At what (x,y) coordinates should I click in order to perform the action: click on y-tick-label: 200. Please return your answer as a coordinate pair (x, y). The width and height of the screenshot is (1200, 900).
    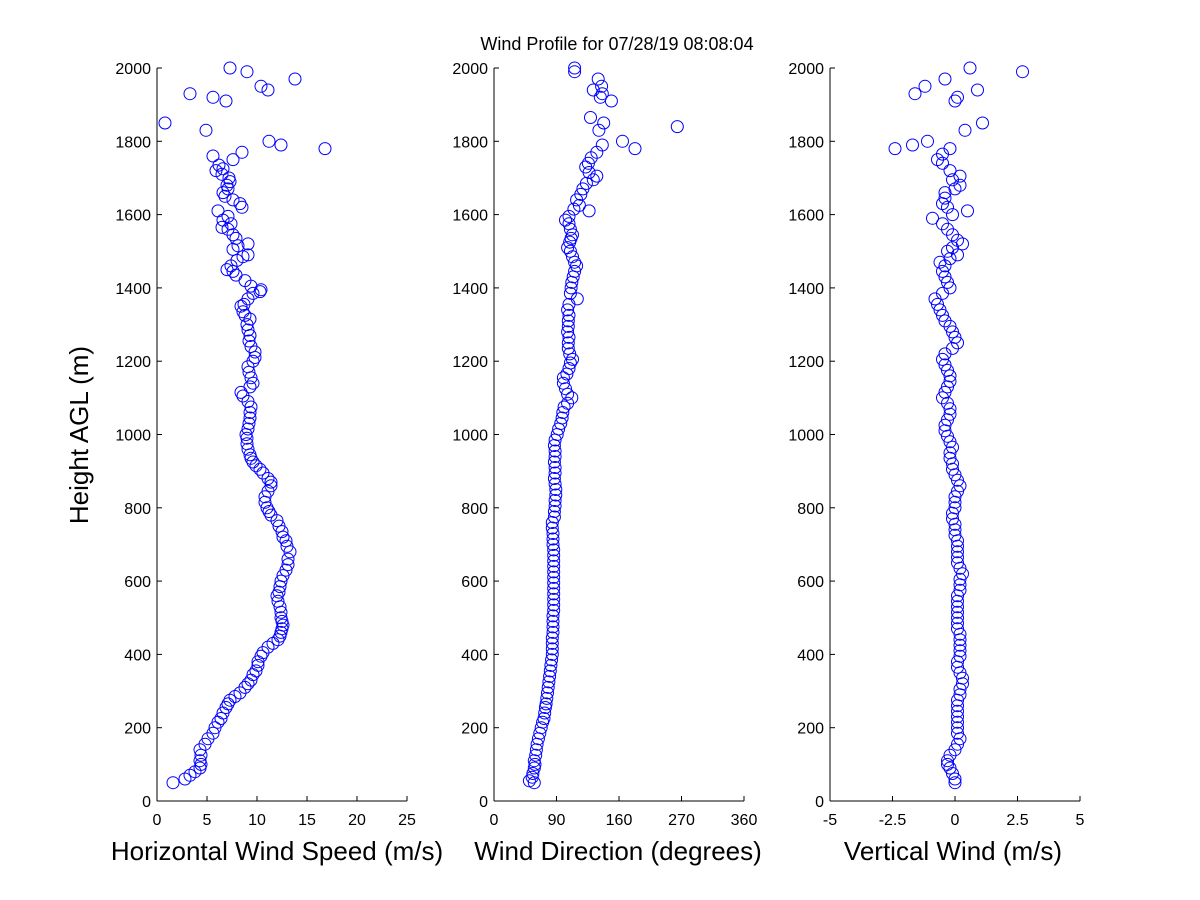
    Looking at the image, I should click on (810, 729).